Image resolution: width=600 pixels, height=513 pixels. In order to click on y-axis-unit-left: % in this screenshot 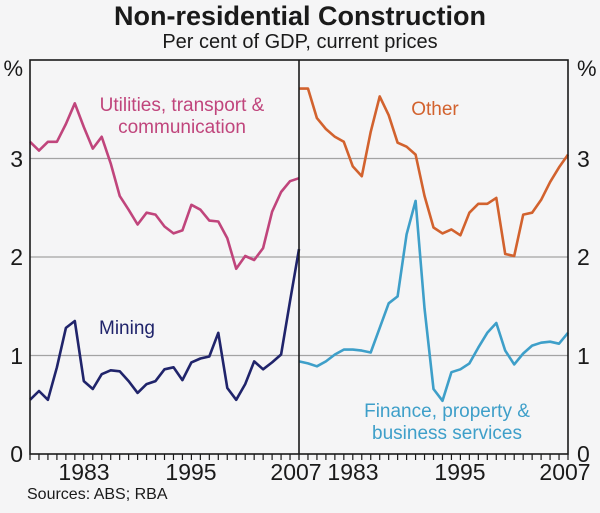, I will do `click(13, 68)`.